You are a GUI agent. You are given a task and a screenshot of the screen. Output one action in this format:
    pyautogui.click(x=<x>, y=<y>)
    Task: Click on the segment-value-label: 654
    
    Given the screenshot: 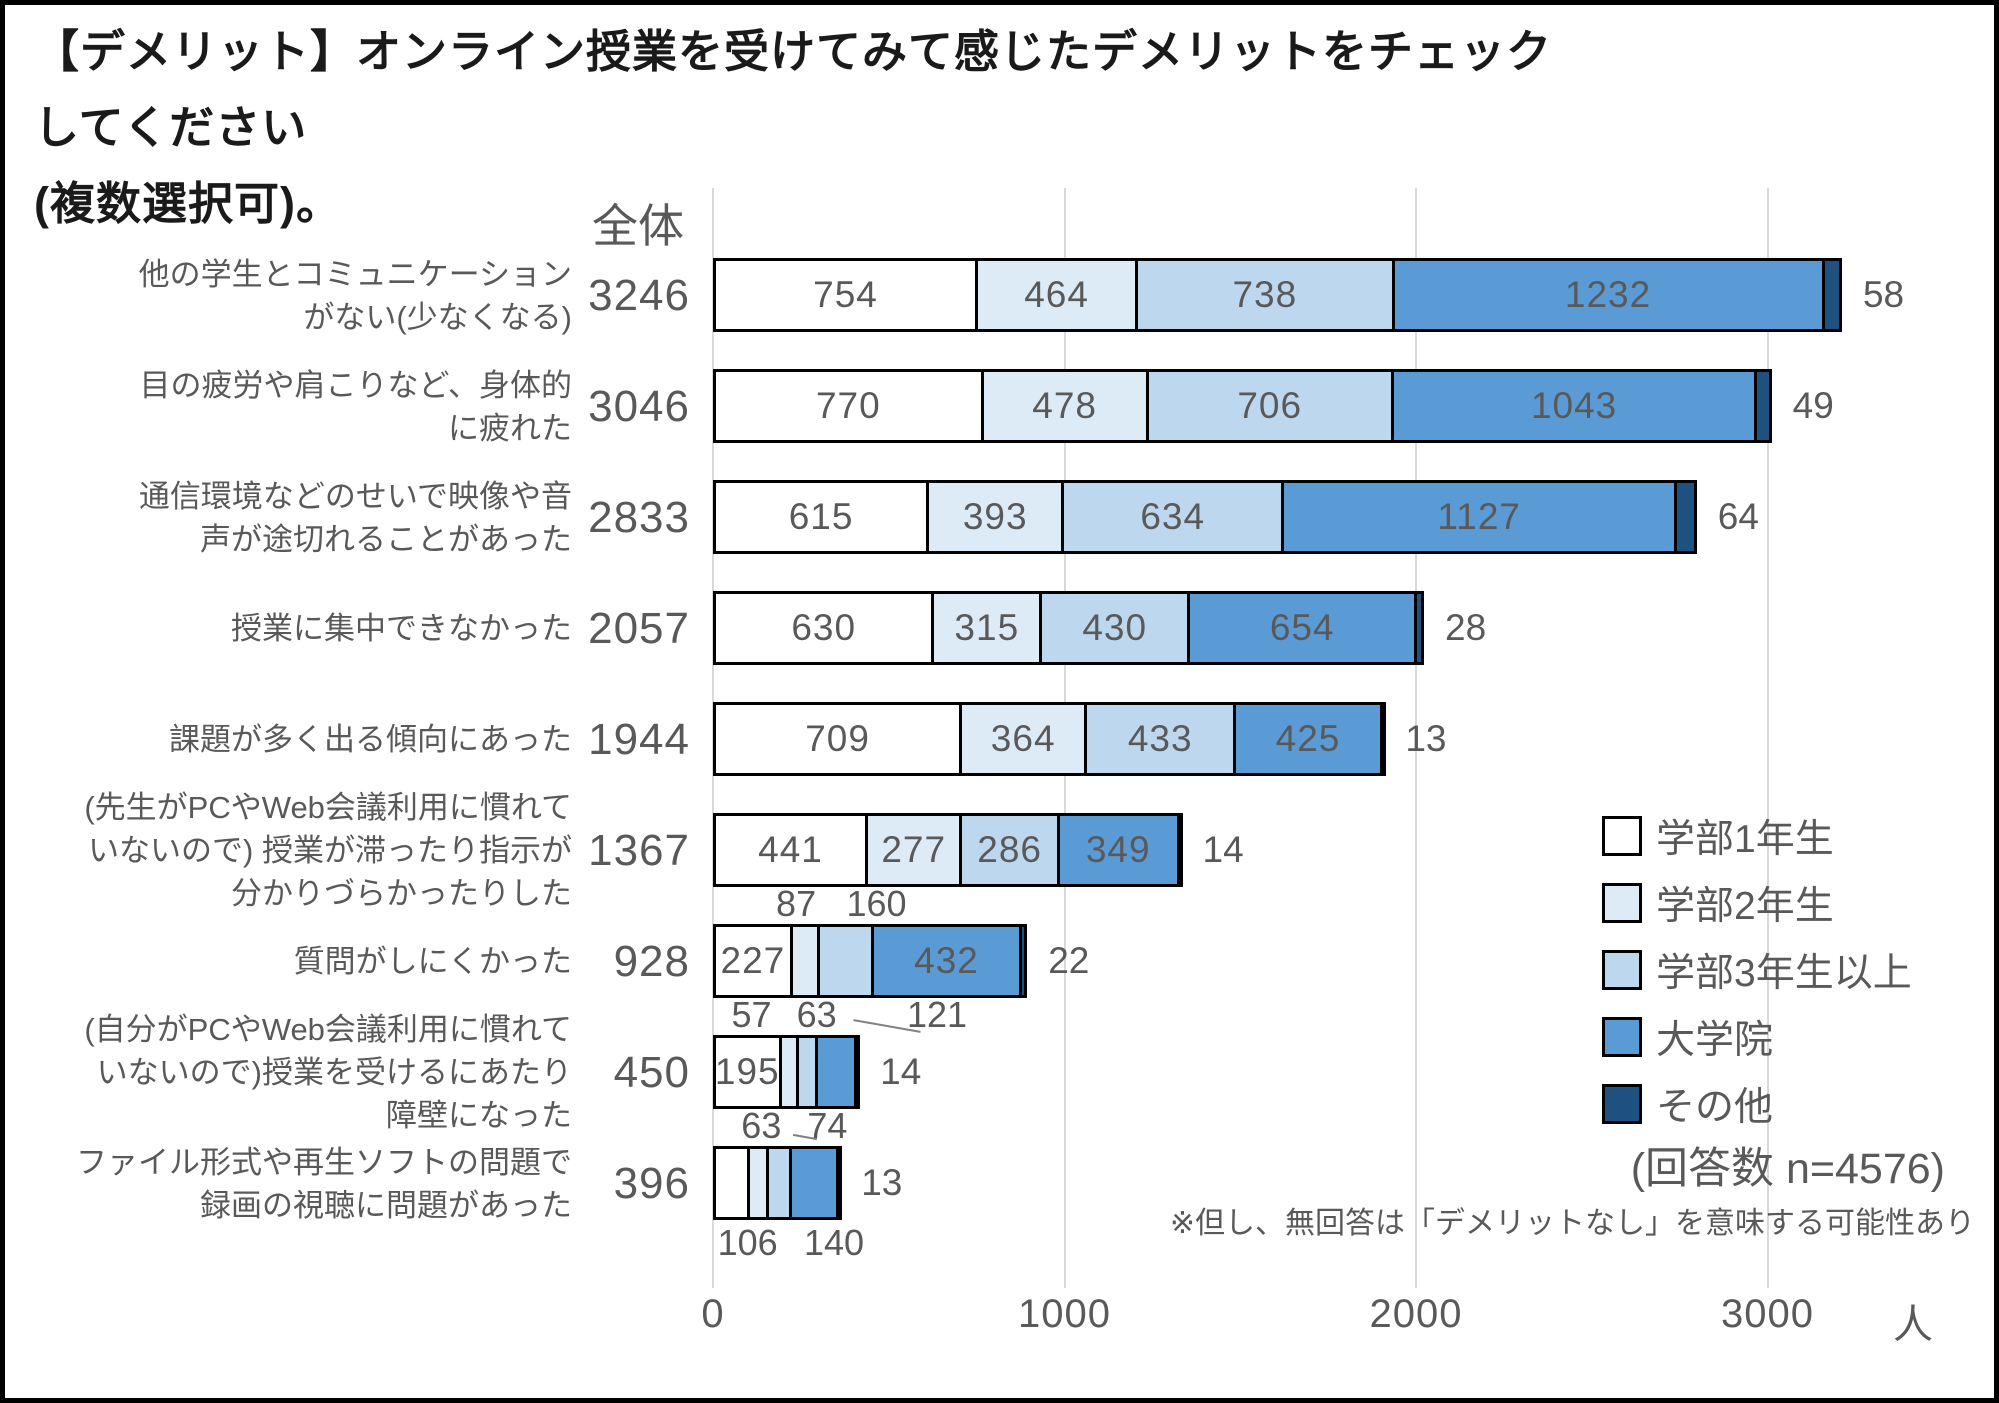 What is the action you would take?
    pyautogui.click(x=1302, y=627)
    